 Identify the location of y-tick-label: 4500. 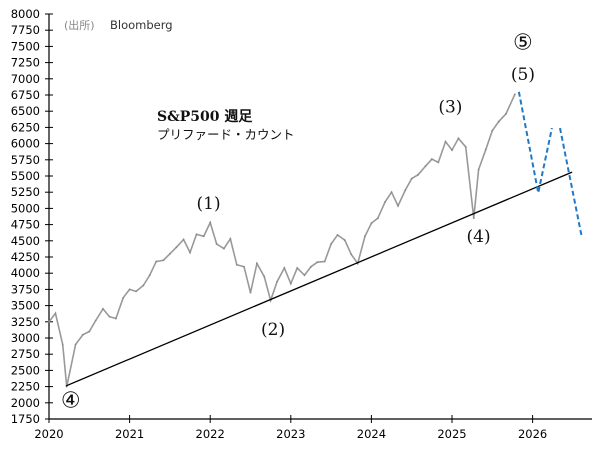
(25, 241).